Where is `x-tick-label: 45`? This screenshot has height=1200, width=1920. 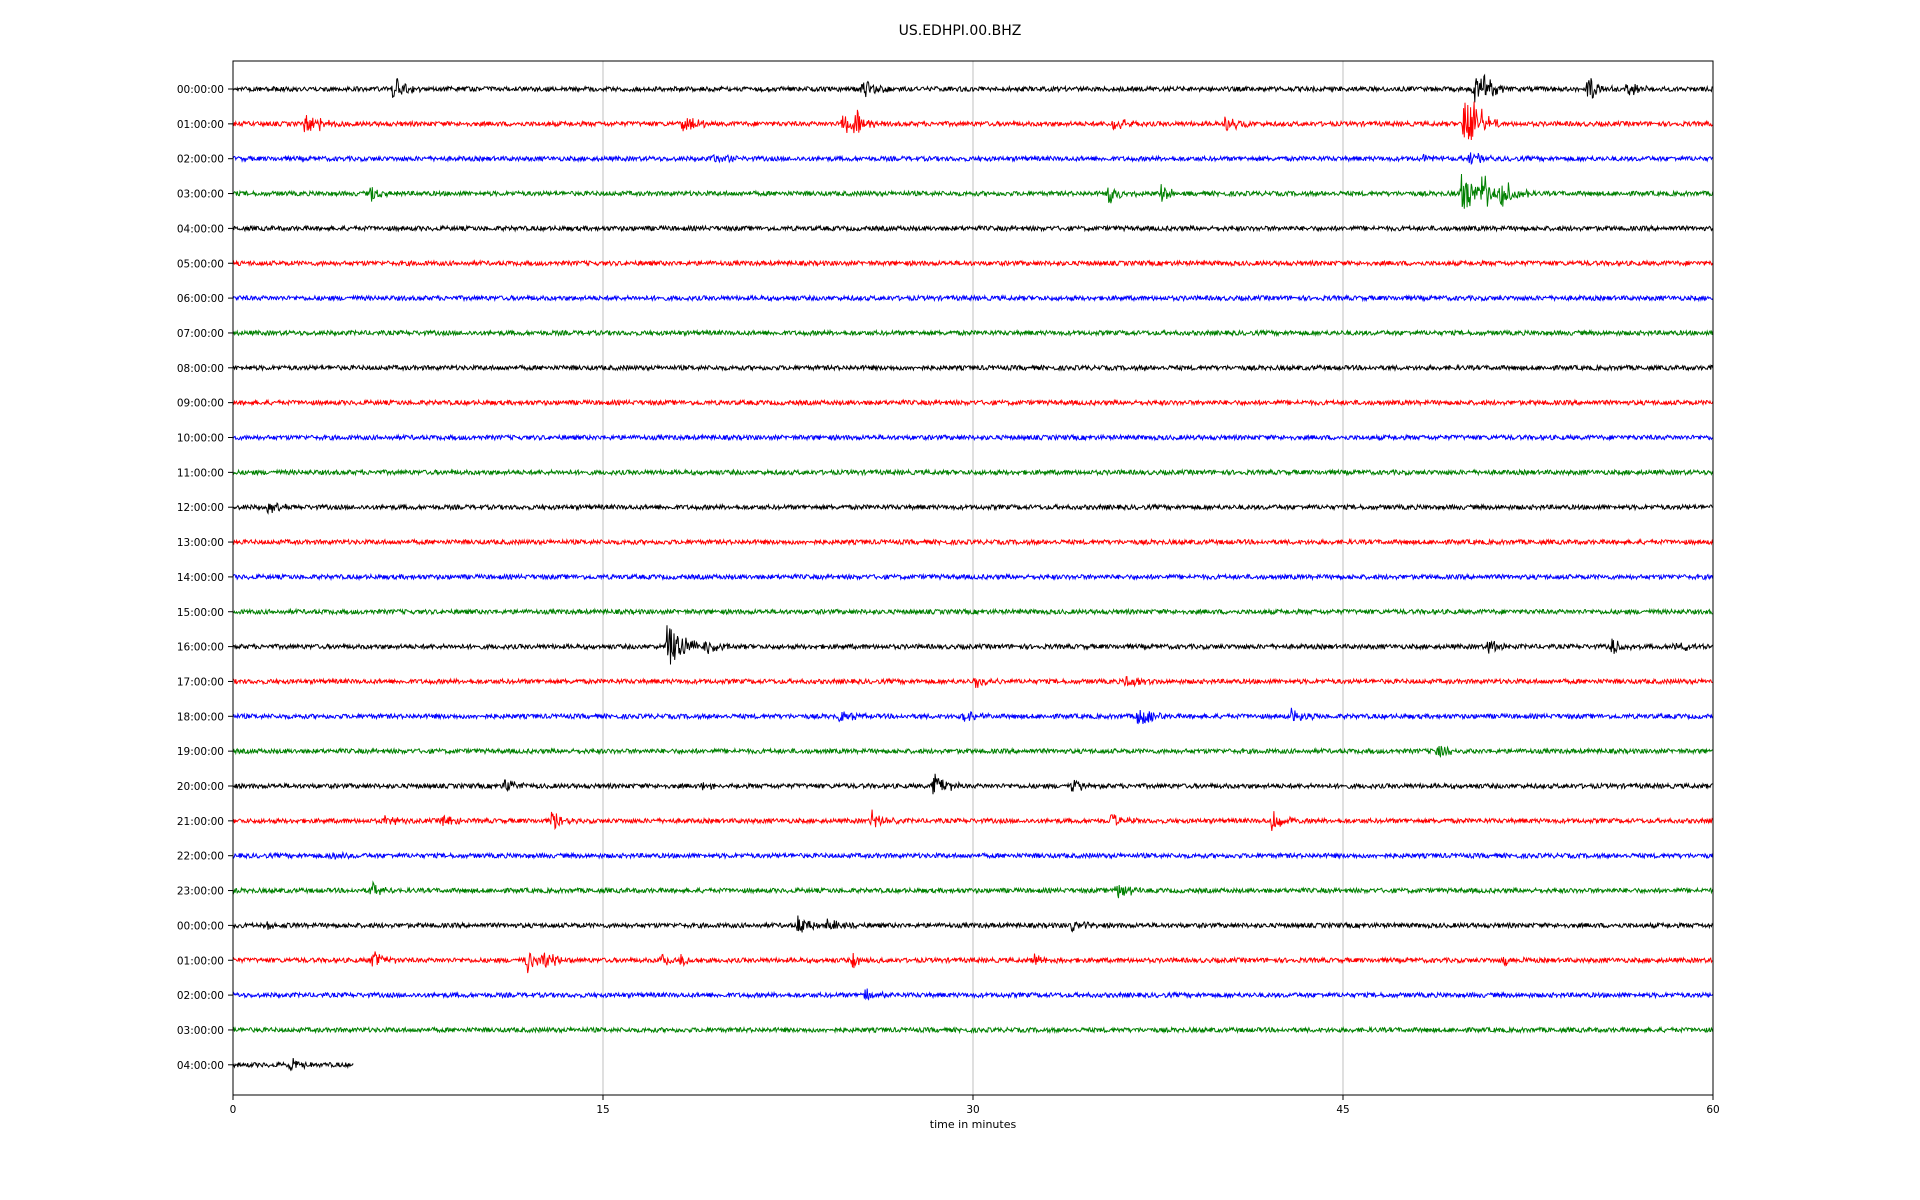
x-tick-label: 45 is located at coordinates (1342, 1110).